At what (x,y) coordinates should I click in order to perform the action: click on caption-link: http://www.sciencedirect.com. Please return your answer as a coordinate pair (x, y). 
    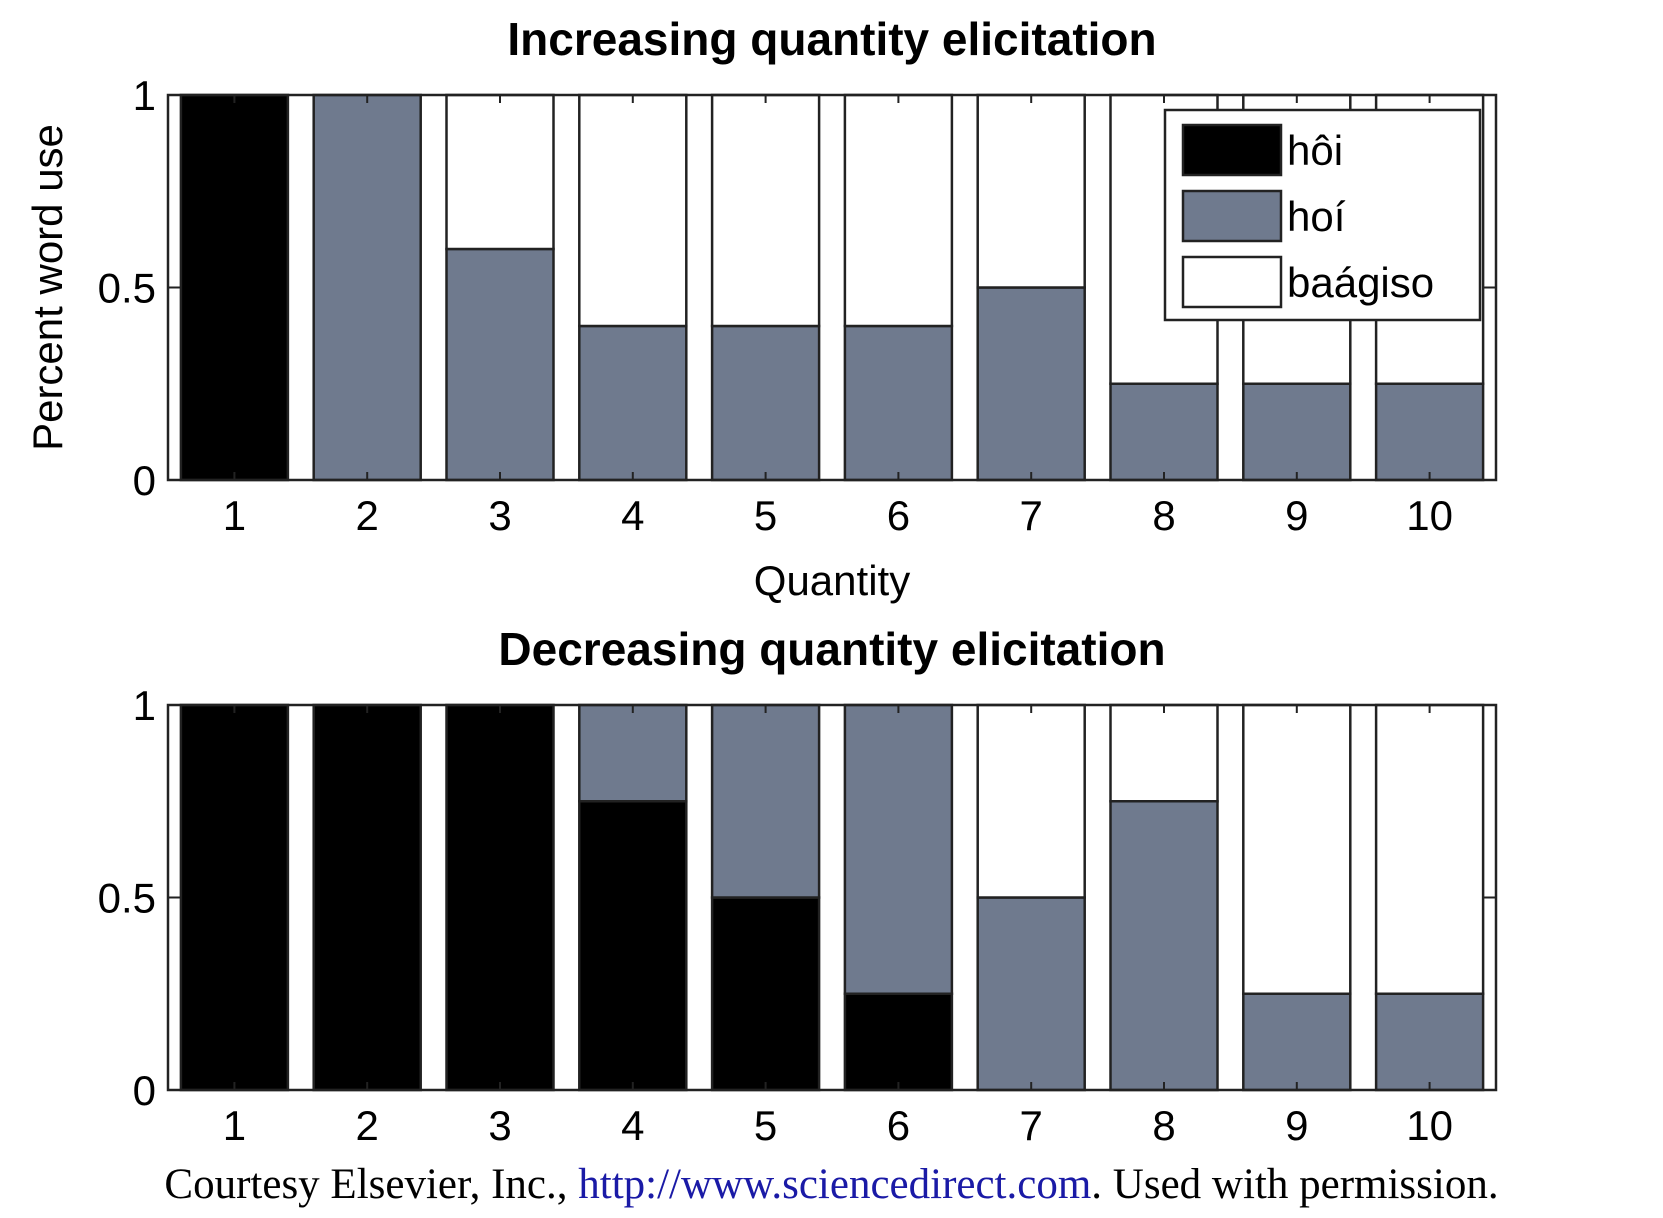
    Looking at the image, I should click on (835, 1184).